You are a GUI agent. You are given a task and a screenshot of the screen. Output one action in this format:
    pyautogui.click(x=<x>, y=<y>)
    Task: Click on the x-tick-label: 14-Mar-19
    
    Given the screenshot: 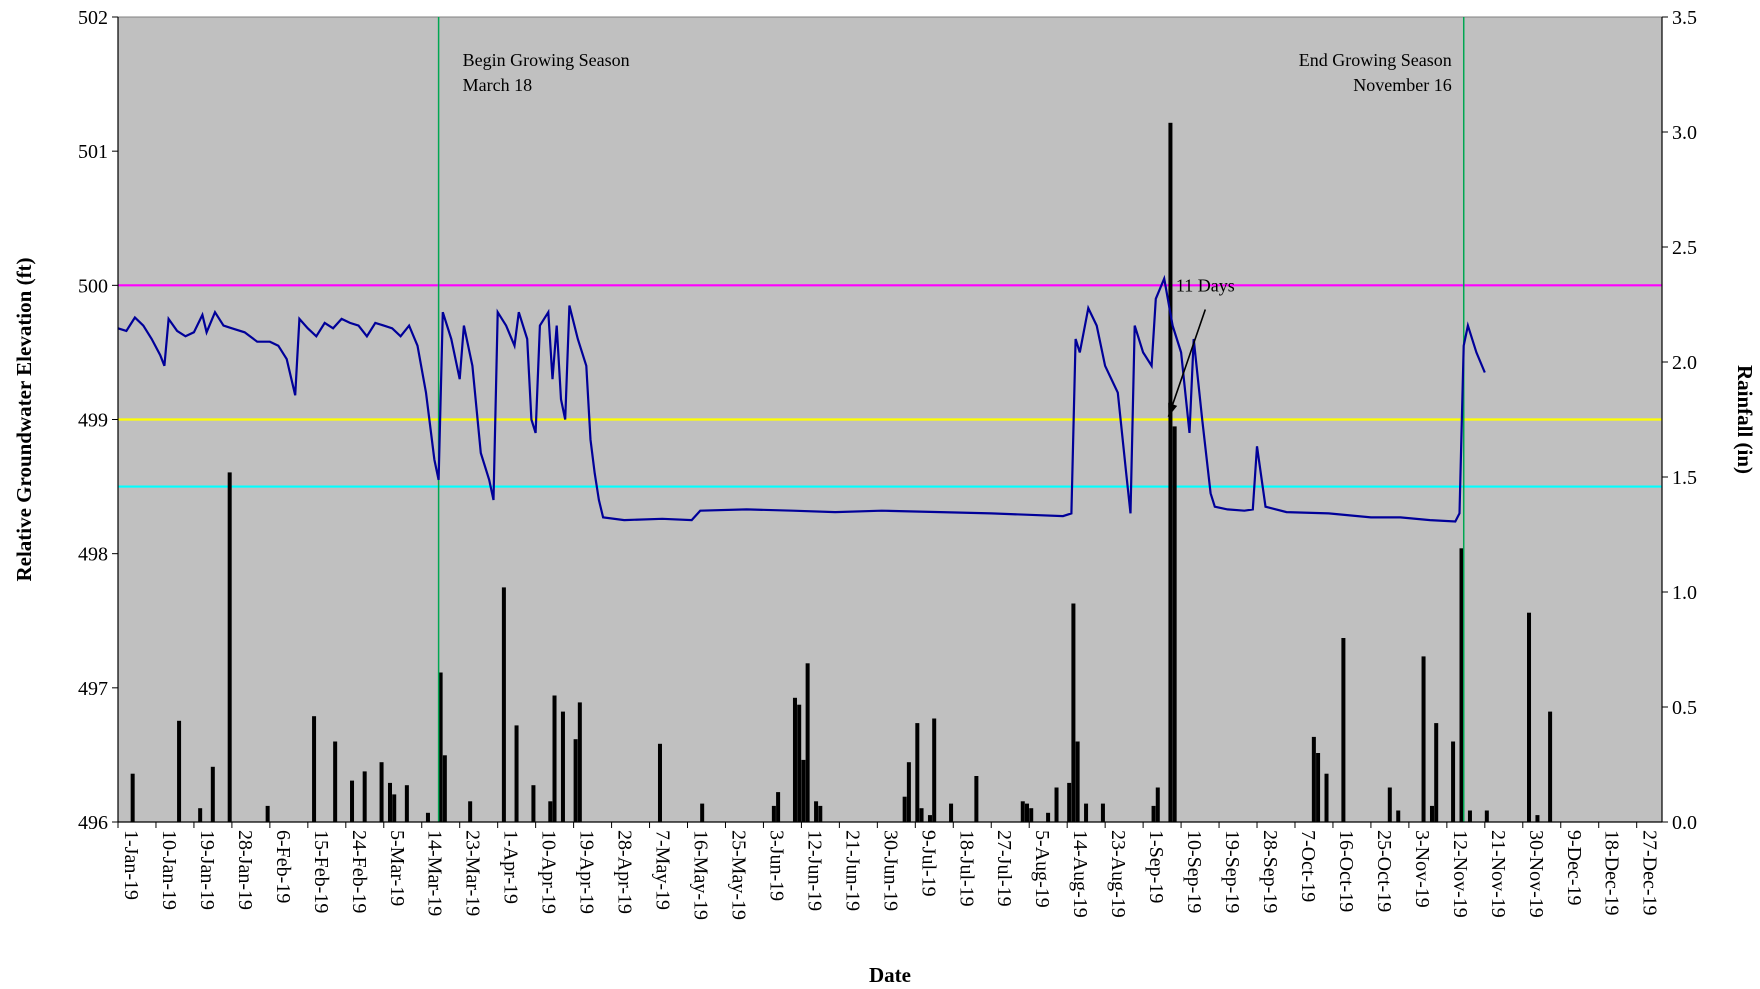 What is the action you would take?
    pyautogui.click(x=435, y=873)
    